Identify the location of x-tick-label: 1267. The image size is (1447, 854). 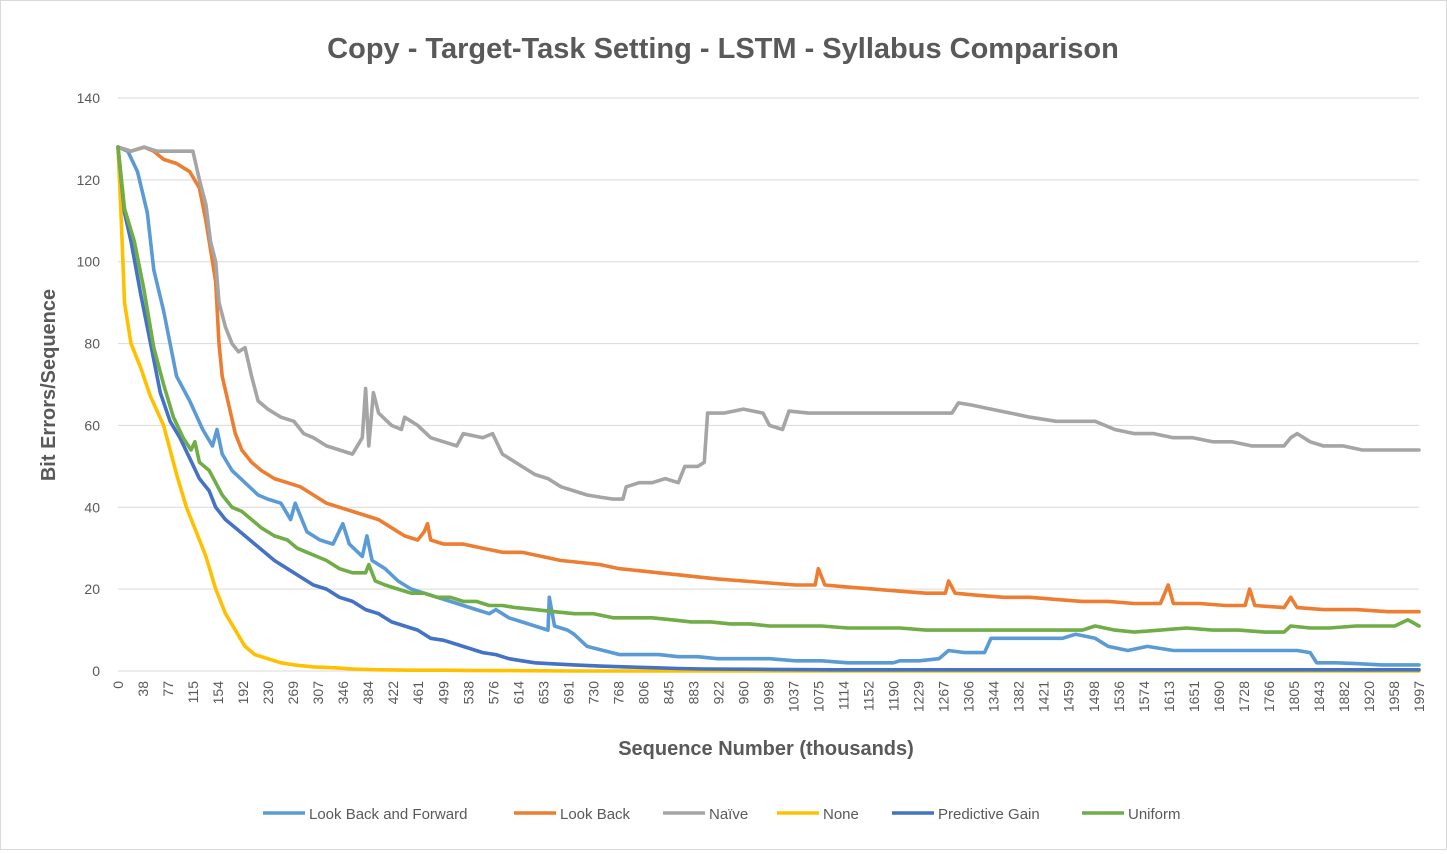
(944, 696).